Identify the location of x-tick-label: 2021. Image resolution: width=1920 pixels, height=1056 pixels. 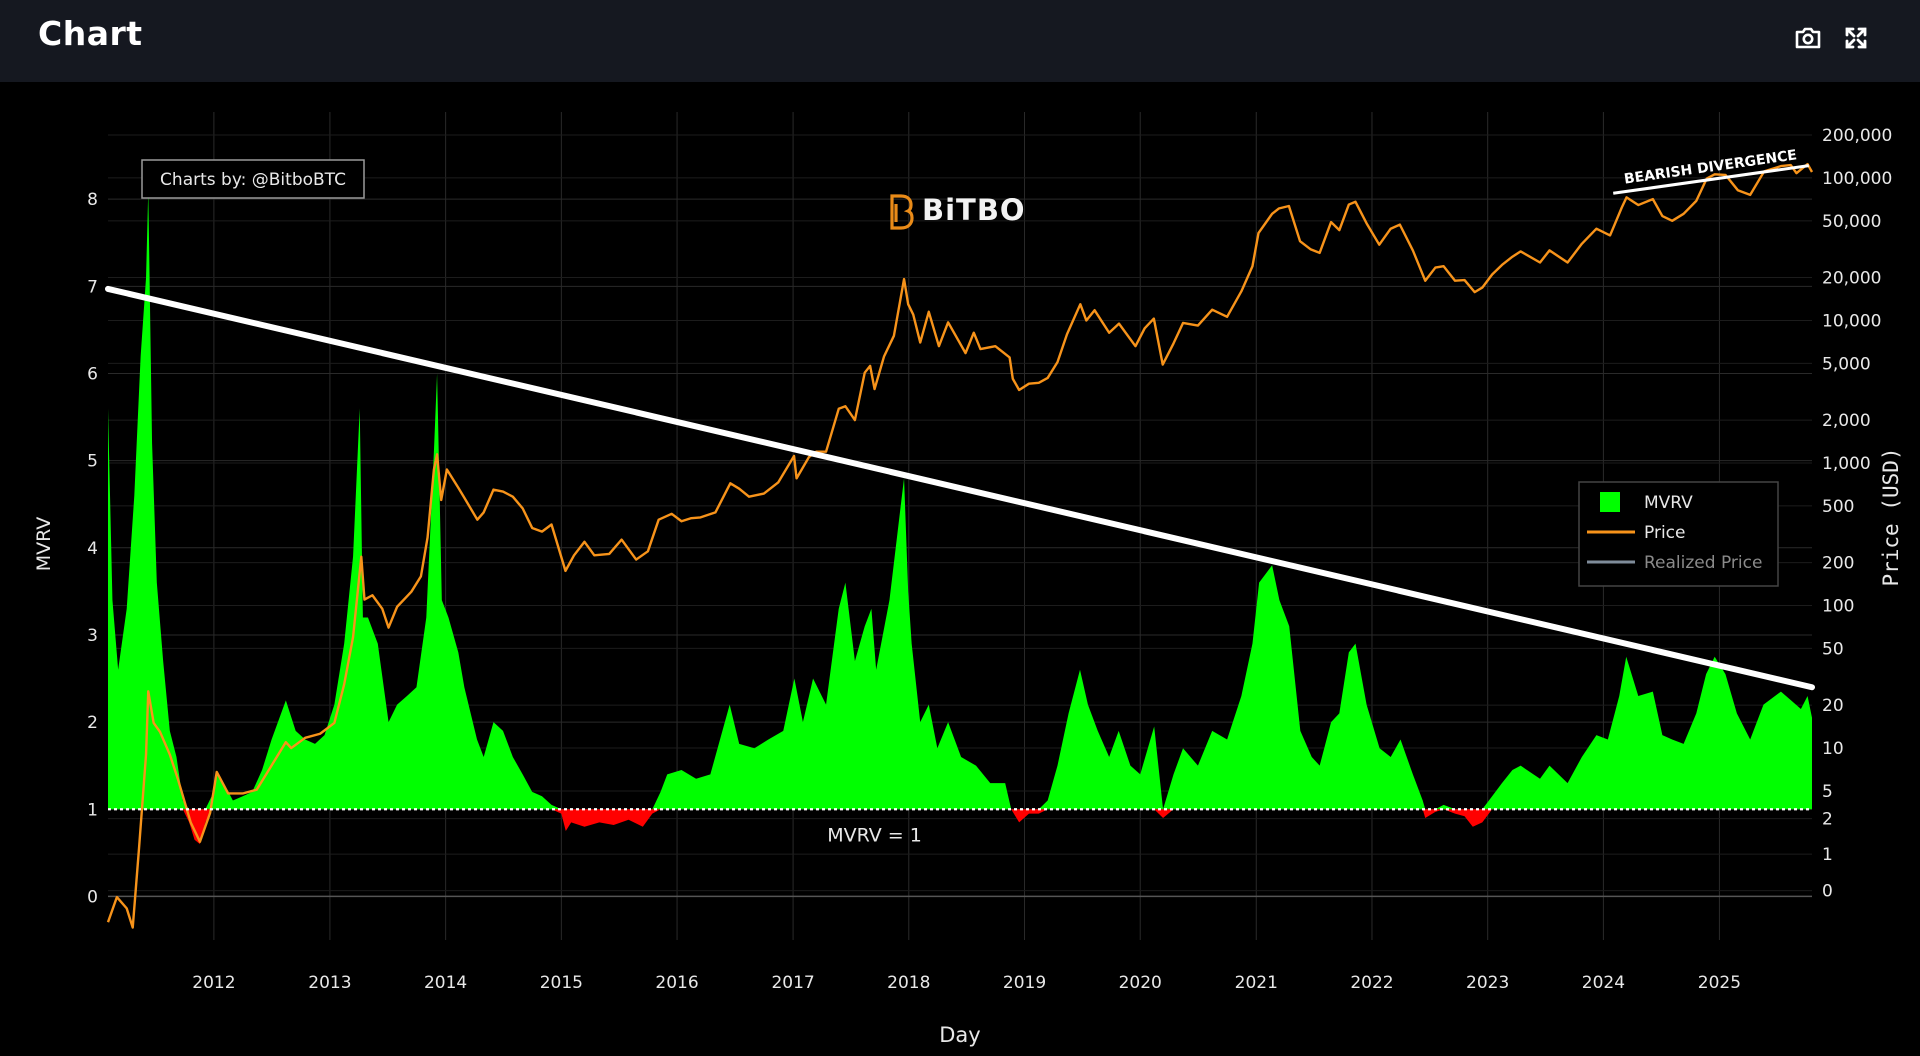
(1256, 983).